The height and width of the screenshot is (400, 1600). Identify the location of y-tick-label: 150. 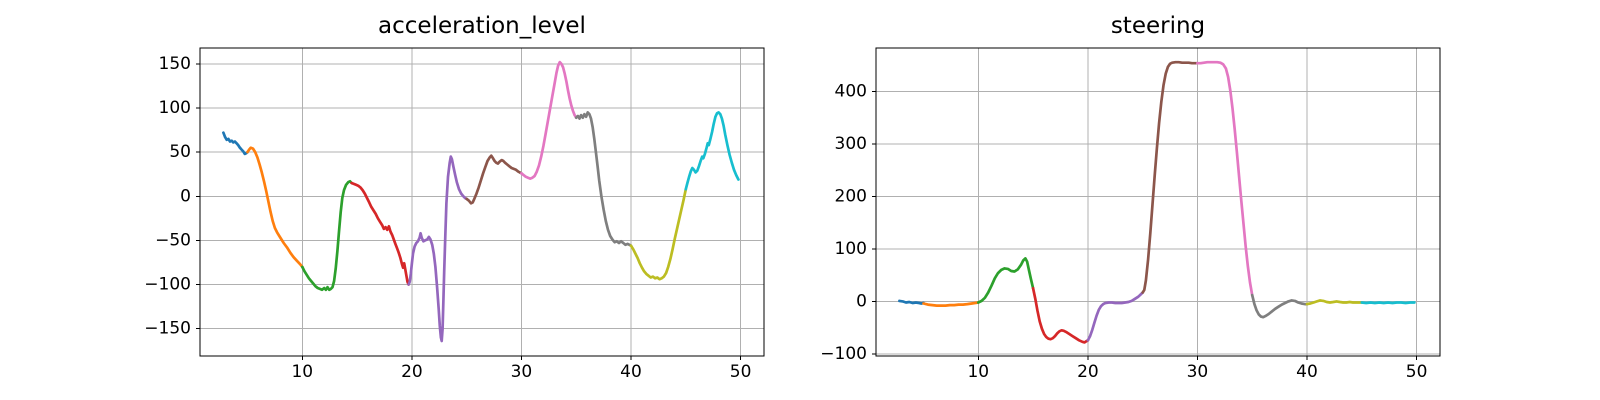
(175, 64).